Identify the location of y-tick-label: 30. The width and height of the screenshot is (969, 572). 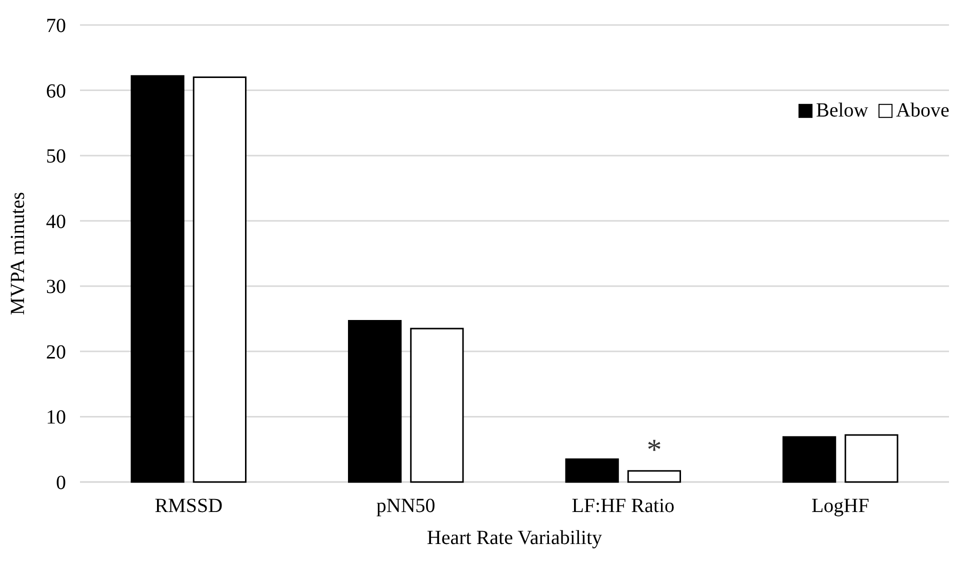
(56, 287).